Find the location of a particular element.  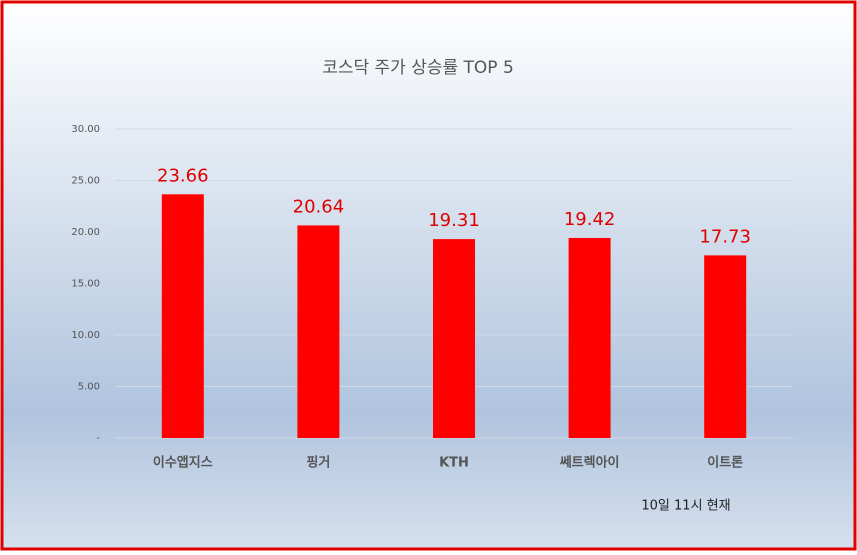

value-label: 19.42 is located at coordinates (590, 219).